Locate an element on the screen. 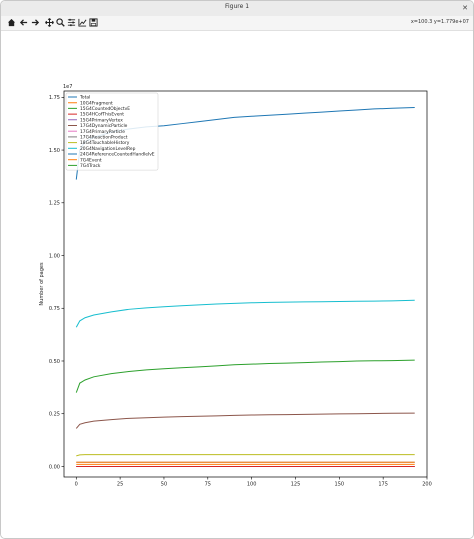 The height and width of the screenshot is (539, 474). legend-label: 15G4CountedObjectvE is located at coordinates (105, 109).